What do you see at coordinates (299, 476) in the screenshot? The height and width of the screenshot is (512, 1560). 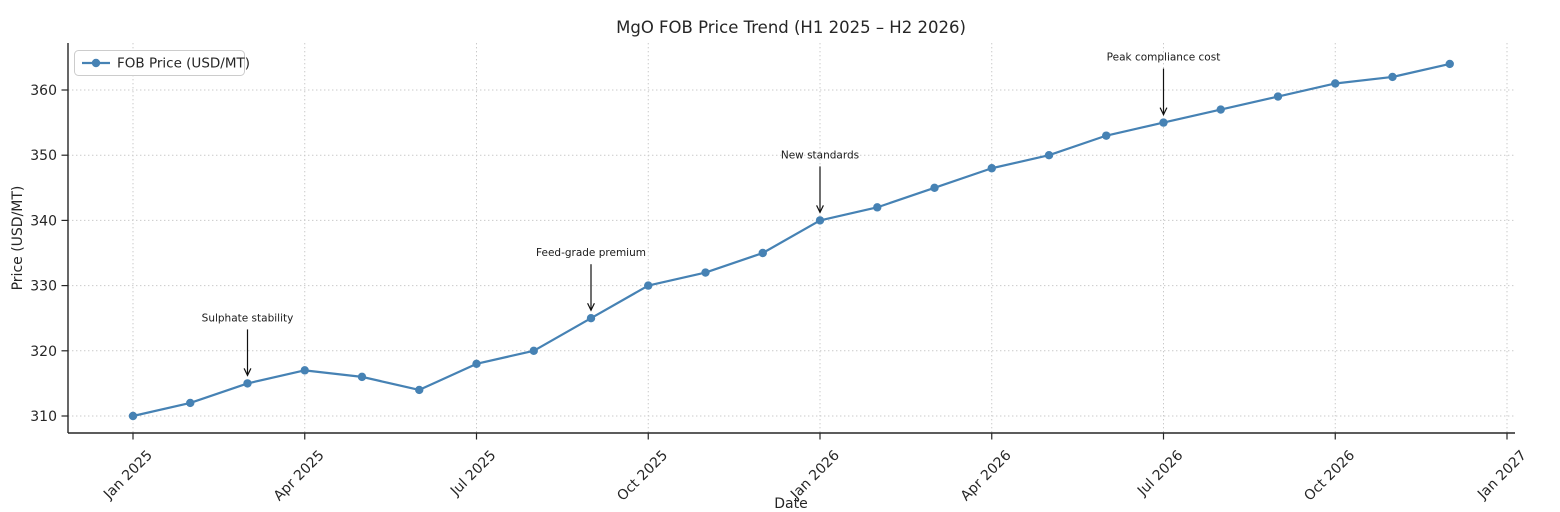 I see `x-tick-label: Apr 2025` at bounding box center [299, 476].